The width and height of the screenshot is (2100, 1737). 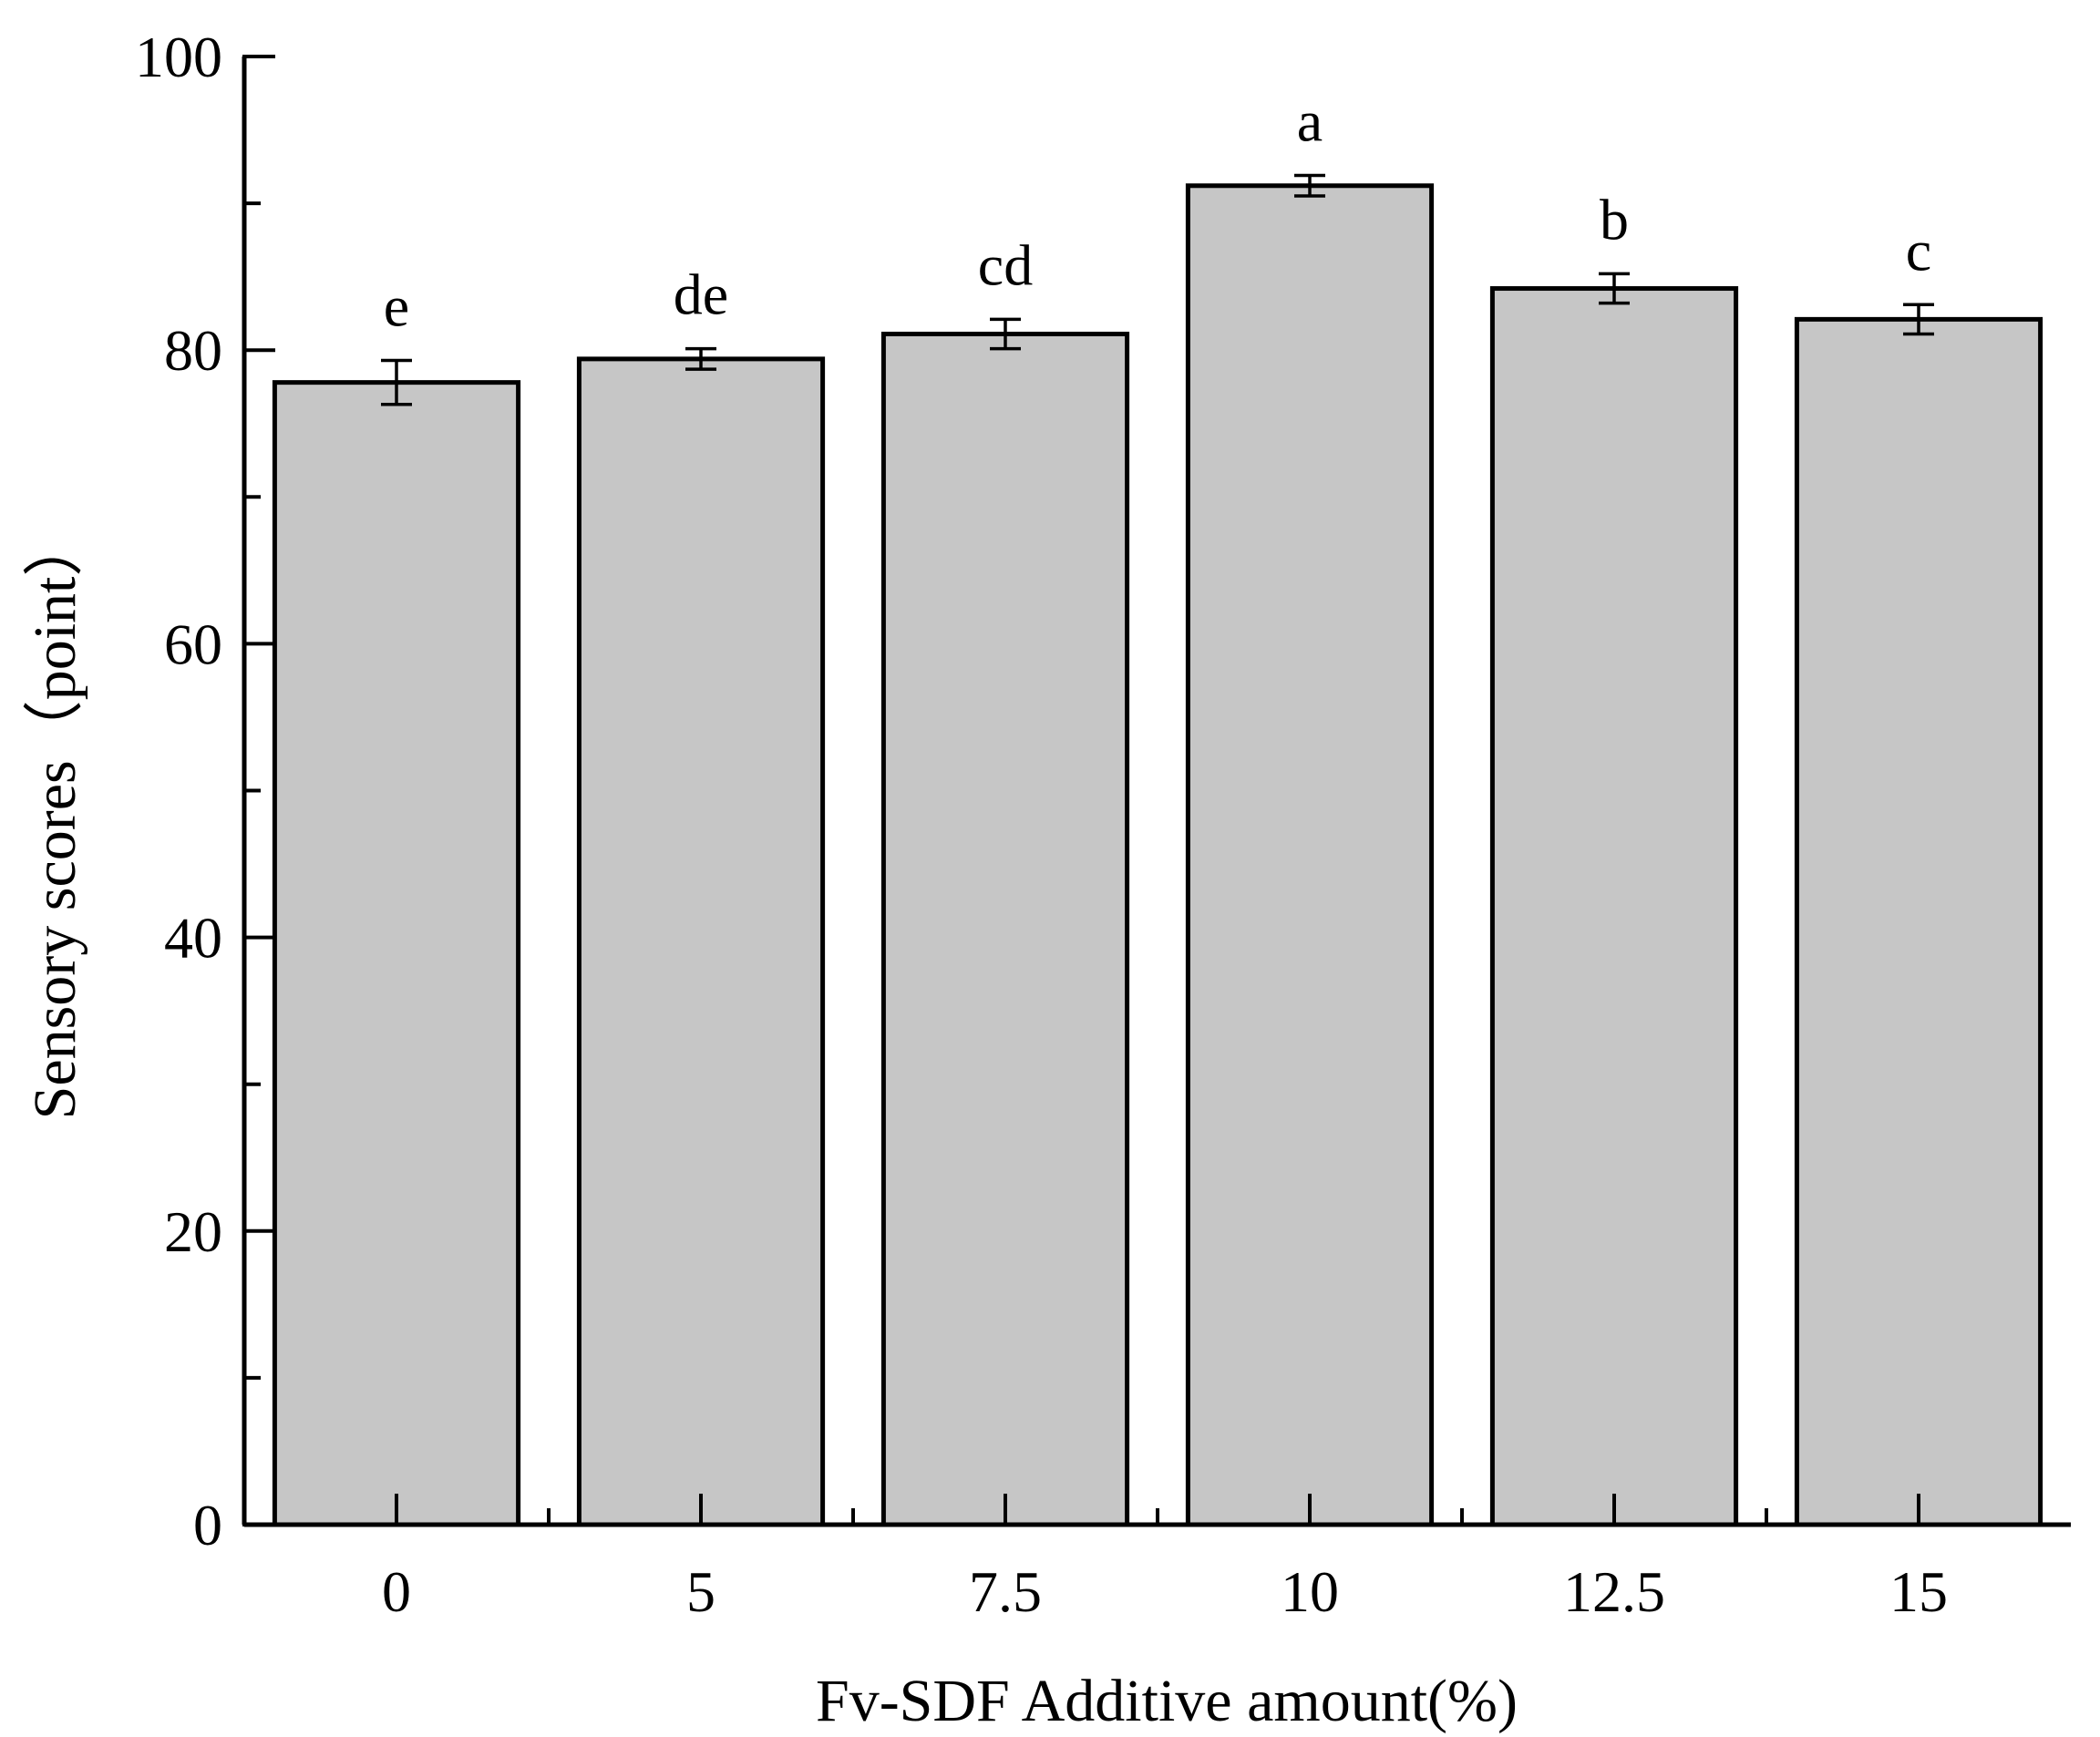 What do you see at coordinates (1614, 1591) in the screenshot?
I see `x-tick-label: 12.5` at bounding box center [1614, 1591].